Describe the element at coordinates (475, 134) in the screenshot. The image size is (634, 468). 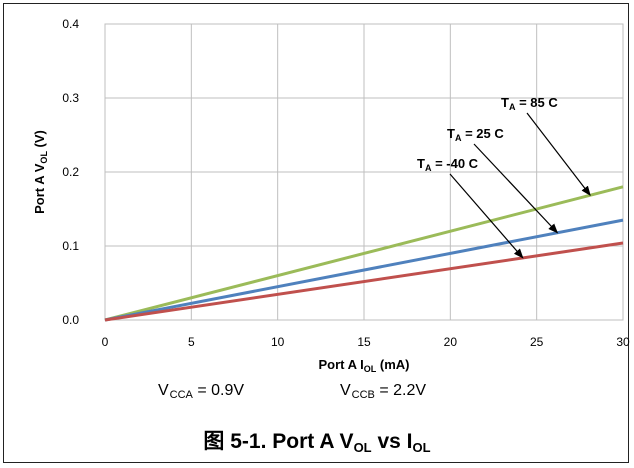
I see `series-label: TA = 25 C` at that location.